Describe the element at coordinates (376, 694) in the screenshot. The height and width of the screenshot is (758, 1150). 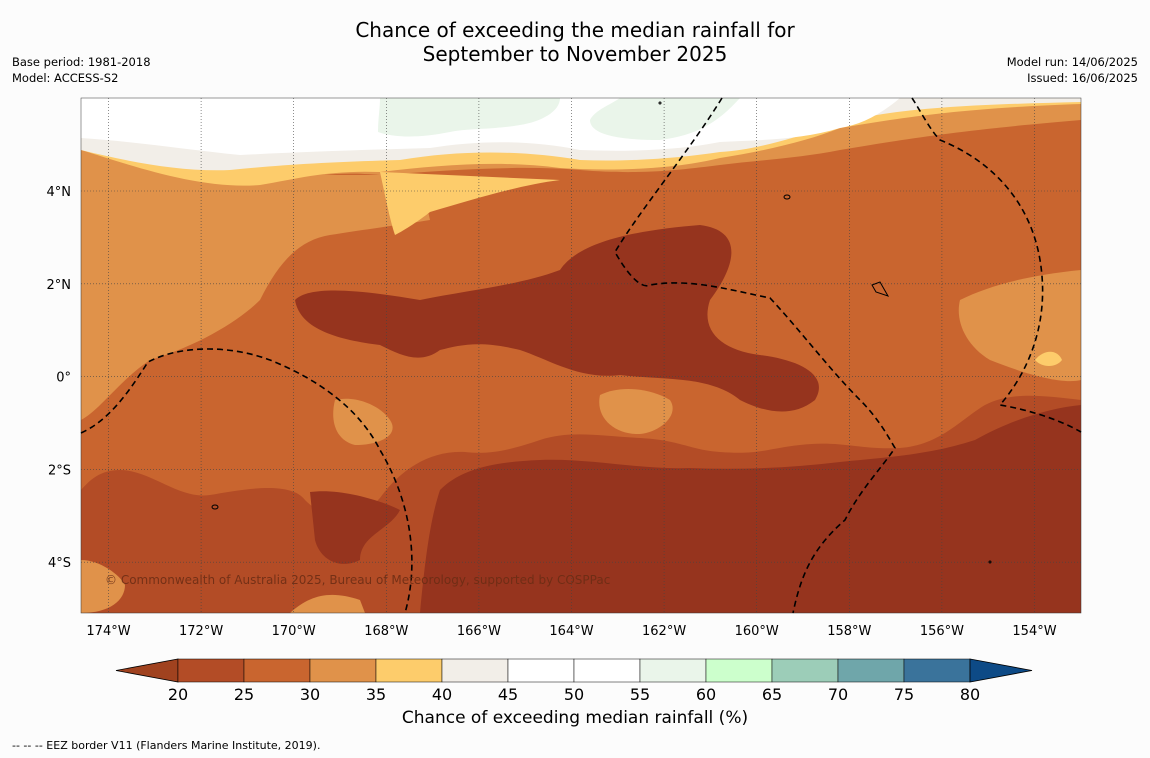
I see `colorbar-tick-label: 35` at that location.